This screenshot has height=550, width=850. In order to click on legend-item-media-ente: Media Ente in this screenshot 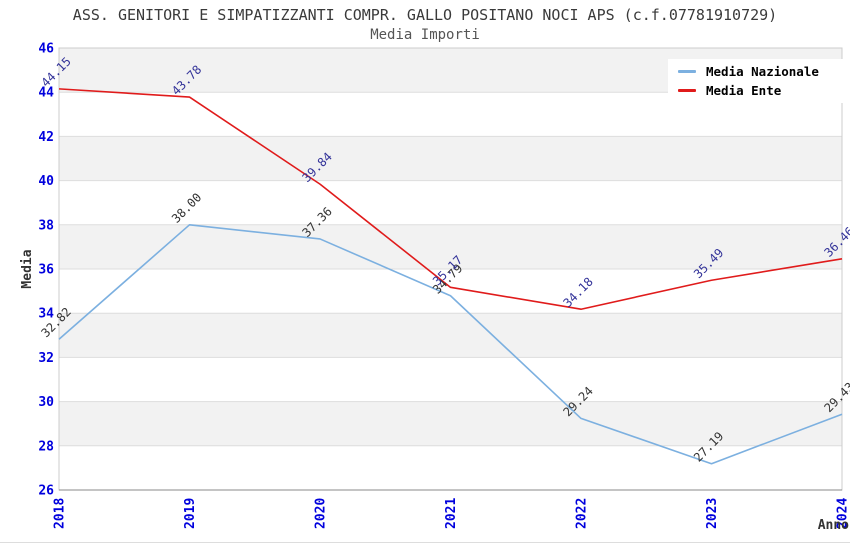, I will do `click(762, 90)`.